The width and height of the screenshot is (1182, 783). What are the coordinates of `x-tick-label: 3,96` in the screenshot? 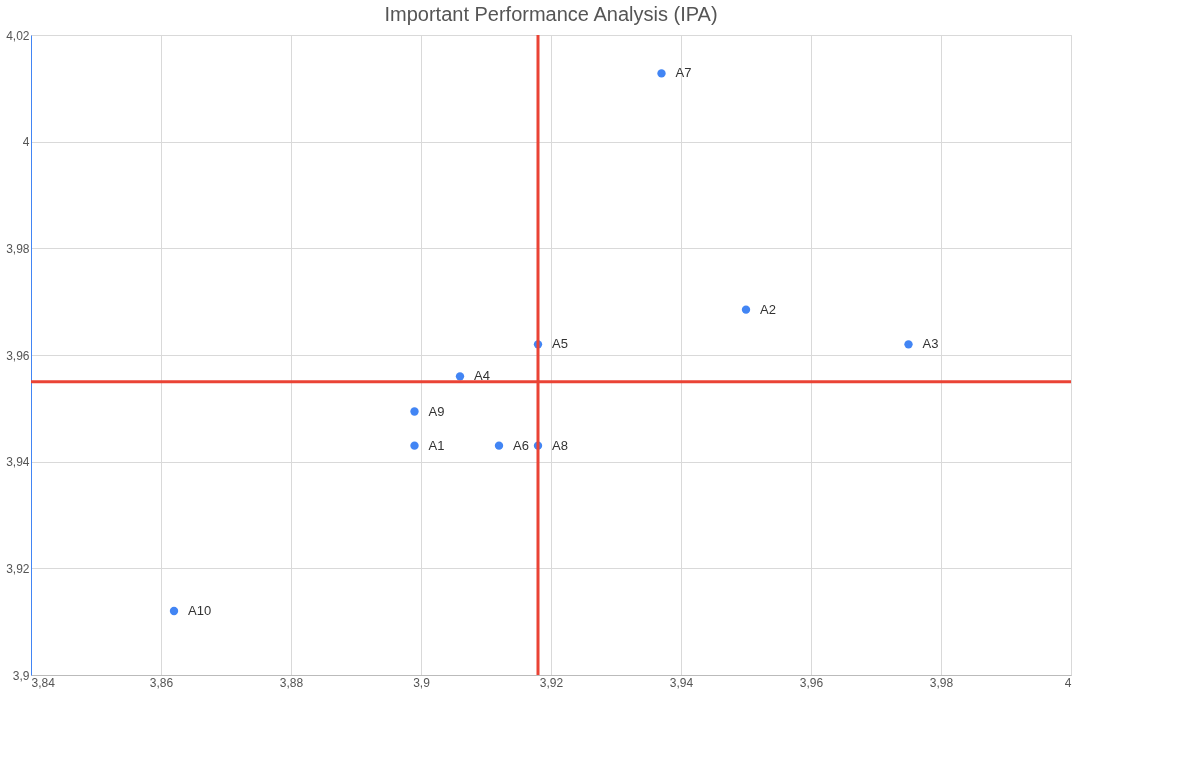 It's located at (811, 682).